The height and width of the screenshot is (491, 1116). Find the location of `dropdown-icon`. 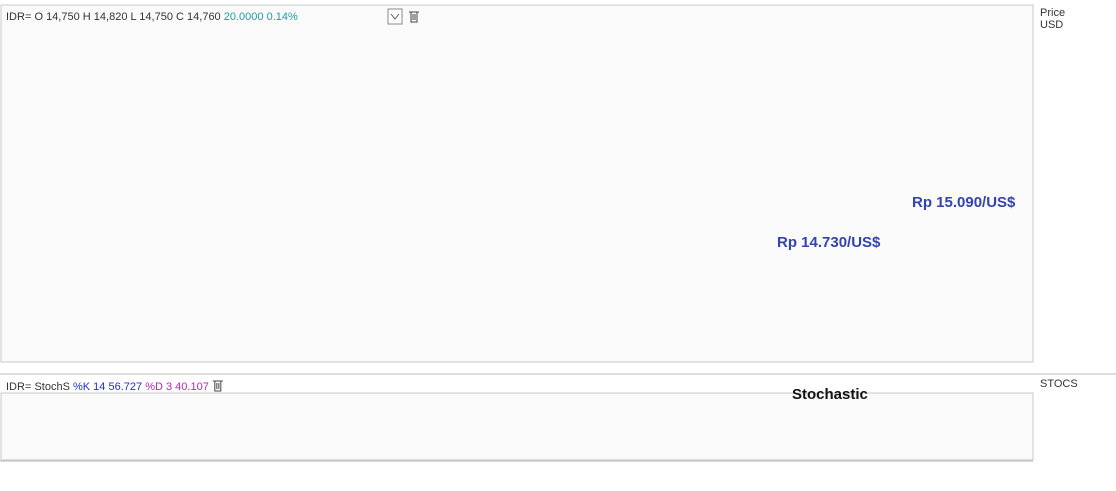

dropdown-icon is located at coordinates (395, 16).